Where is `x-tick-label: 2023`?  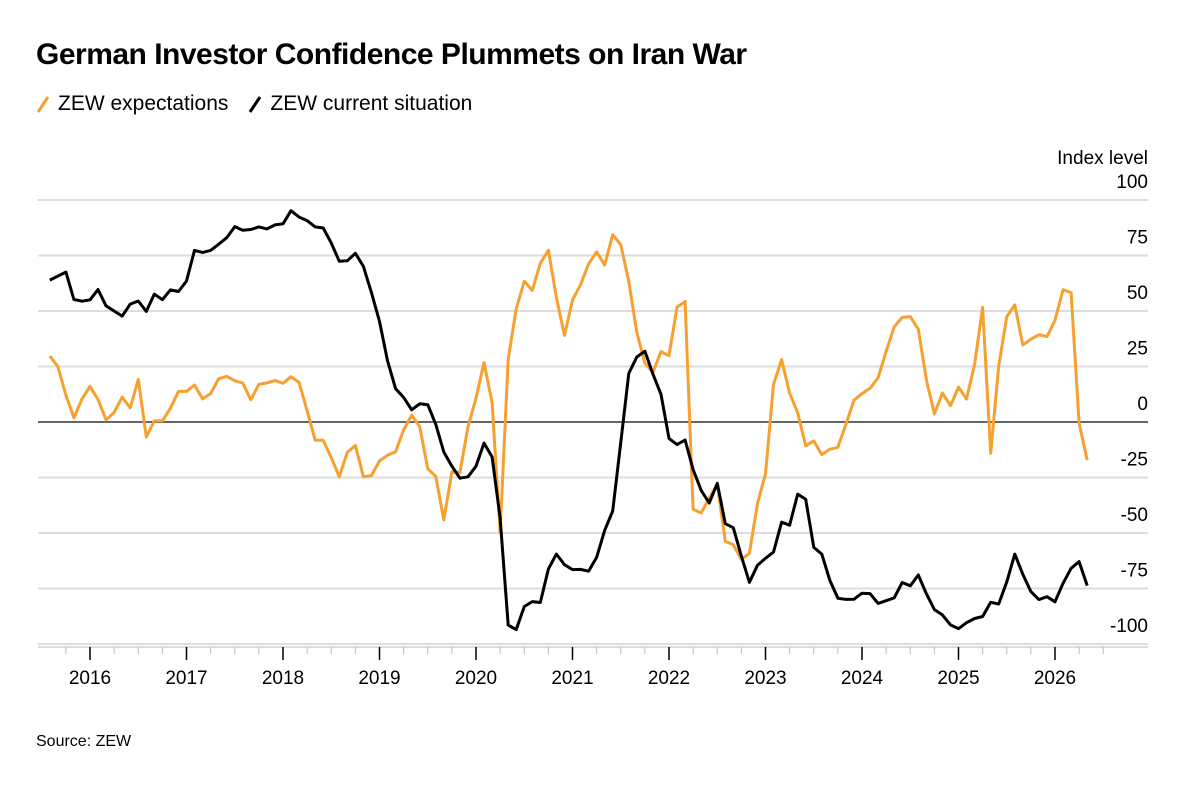 x-tick-label: 2023 is located at coordinates (765, 678).